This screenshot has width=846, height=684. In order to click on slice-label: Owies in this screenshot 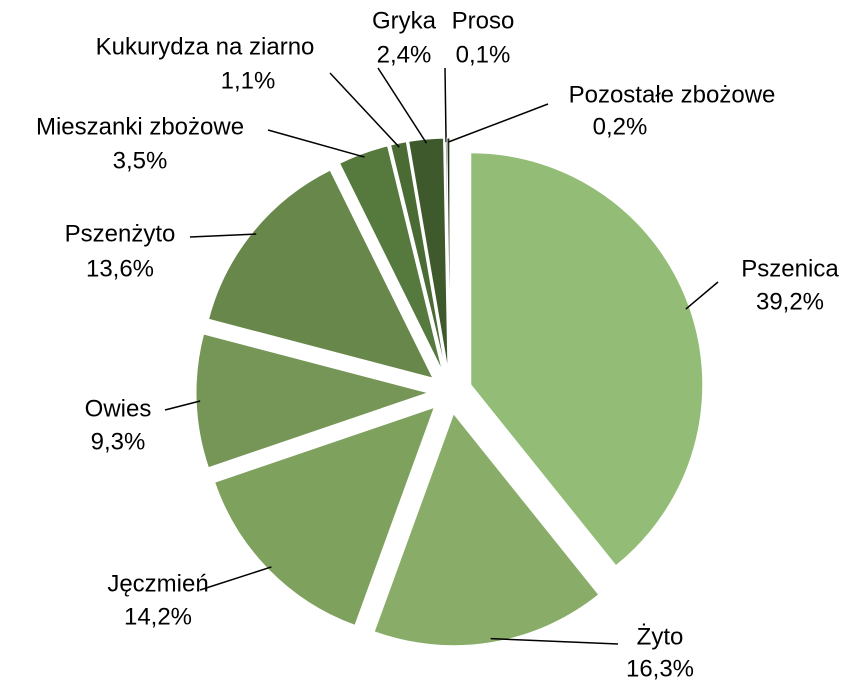, I will do `click(118, 408)`.